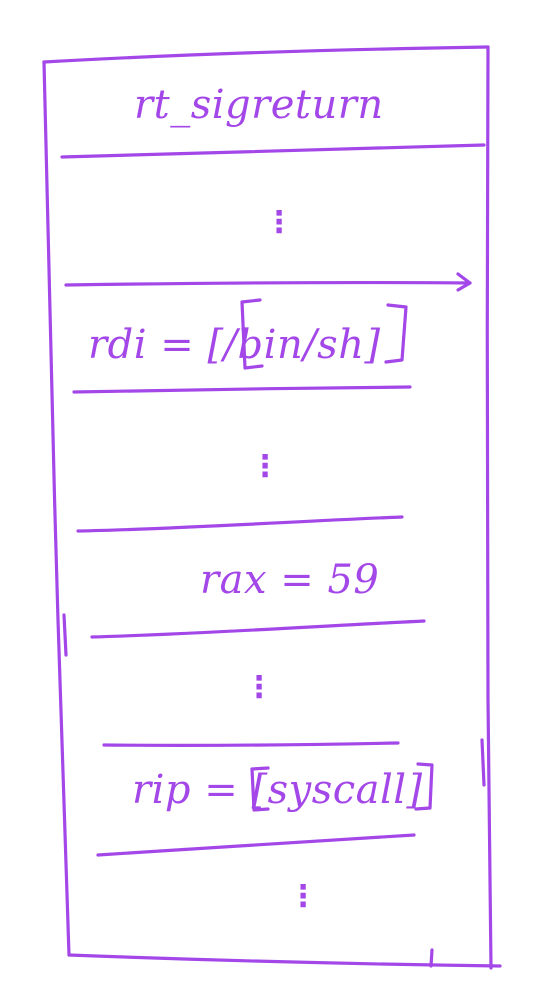 The width and height of the screenshot is (536, 998). Describe the element at coordinates (431, 958) in the screenshot. I see `box-bottom-tick` at that location.